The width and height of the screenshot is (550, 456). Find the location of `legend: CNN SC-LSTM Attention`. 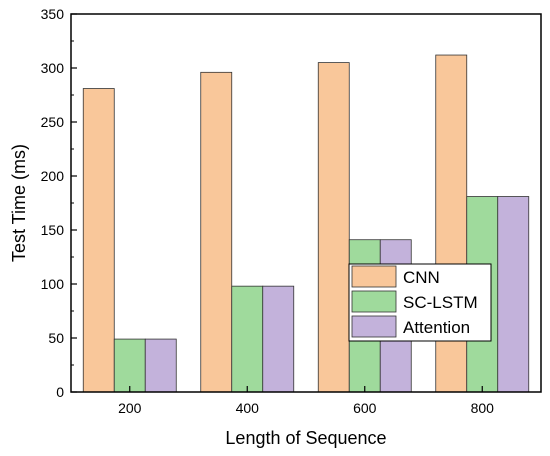

legend: CNN SC-LSTM Attention is located at coordinates (420, 302).